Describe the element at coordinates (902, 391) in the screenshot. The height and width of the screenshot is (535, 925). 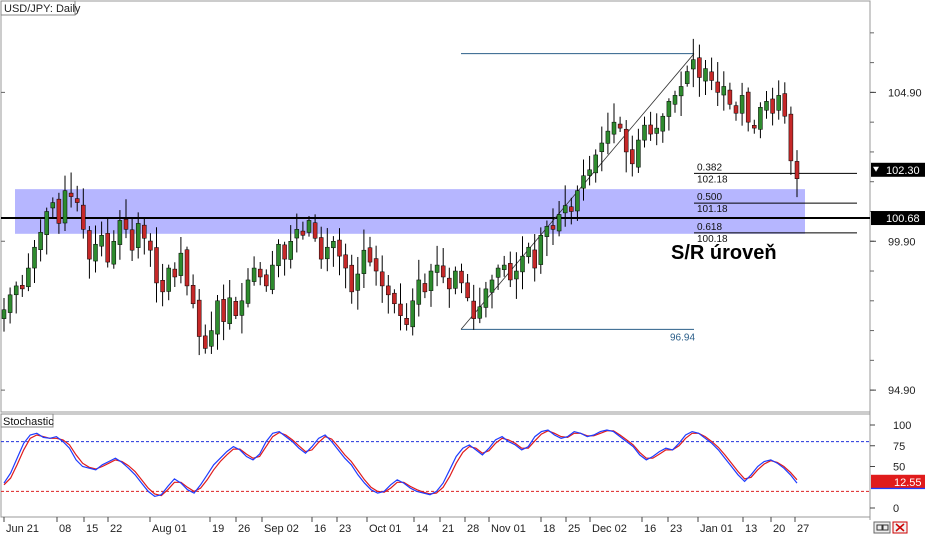
I see `price-axis-label: 94.90` at that location.